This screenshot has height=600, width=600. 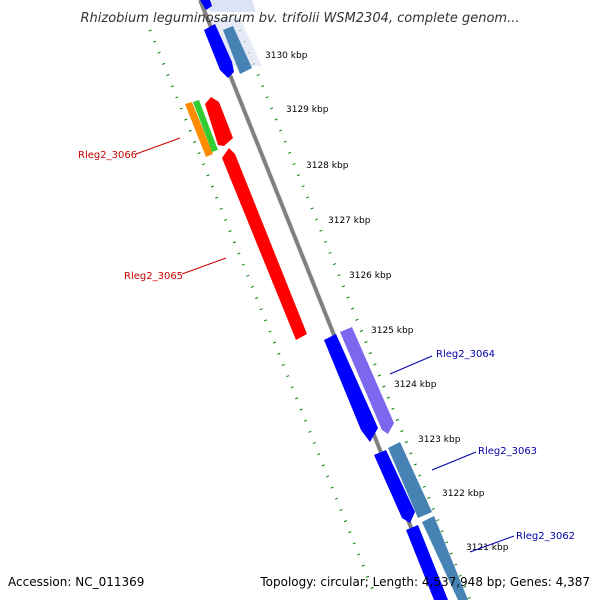 I want to click on gene-purple, so click(x=367, y=380).